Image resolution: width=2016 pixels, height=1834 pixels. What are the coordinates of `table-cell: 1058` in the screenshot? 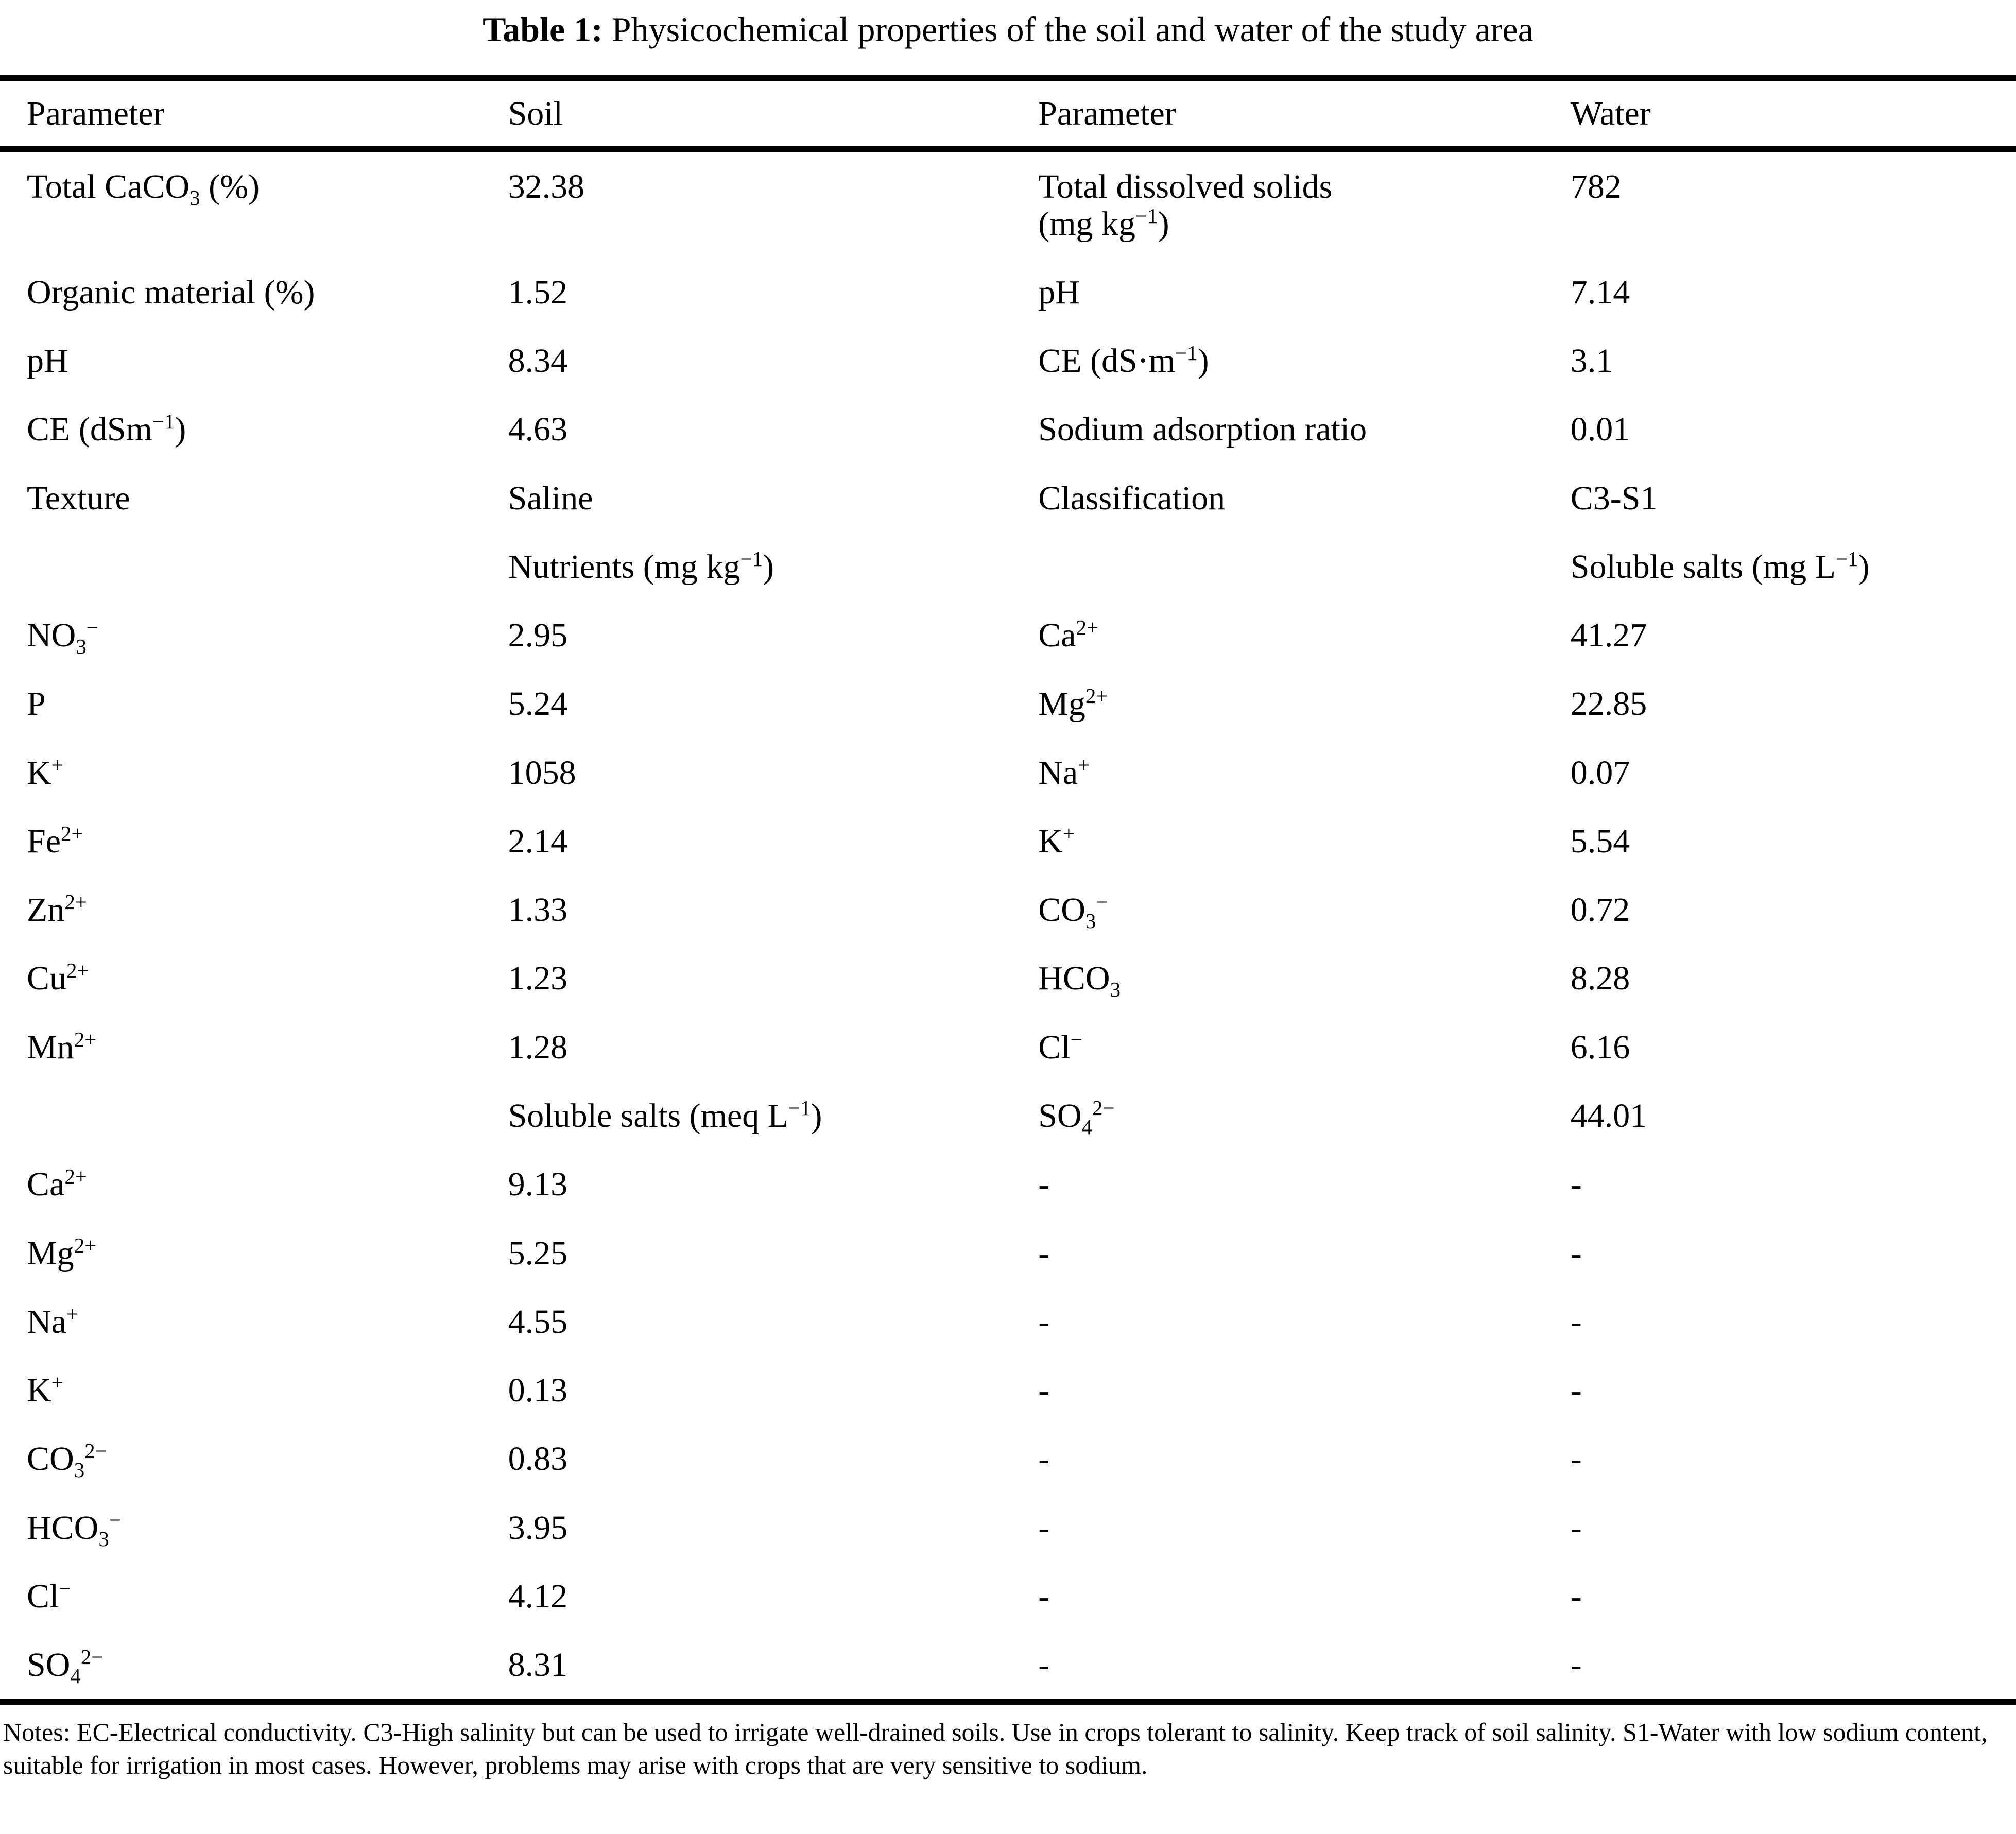 It's located at (542, 772).